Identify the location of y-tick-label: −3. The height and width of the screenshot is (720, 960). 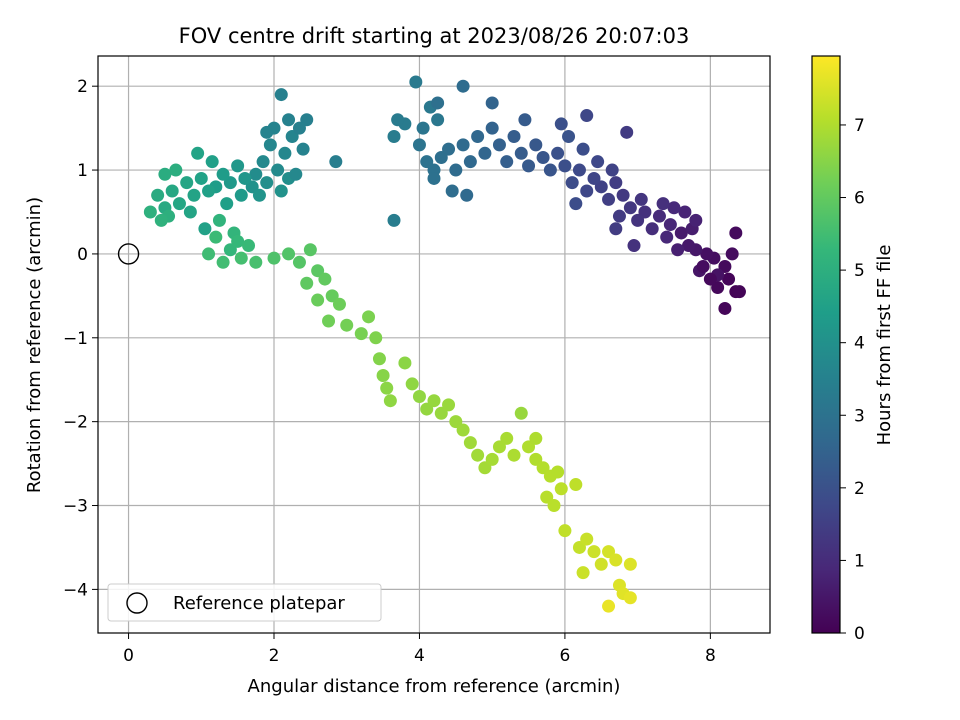
(75, 507).